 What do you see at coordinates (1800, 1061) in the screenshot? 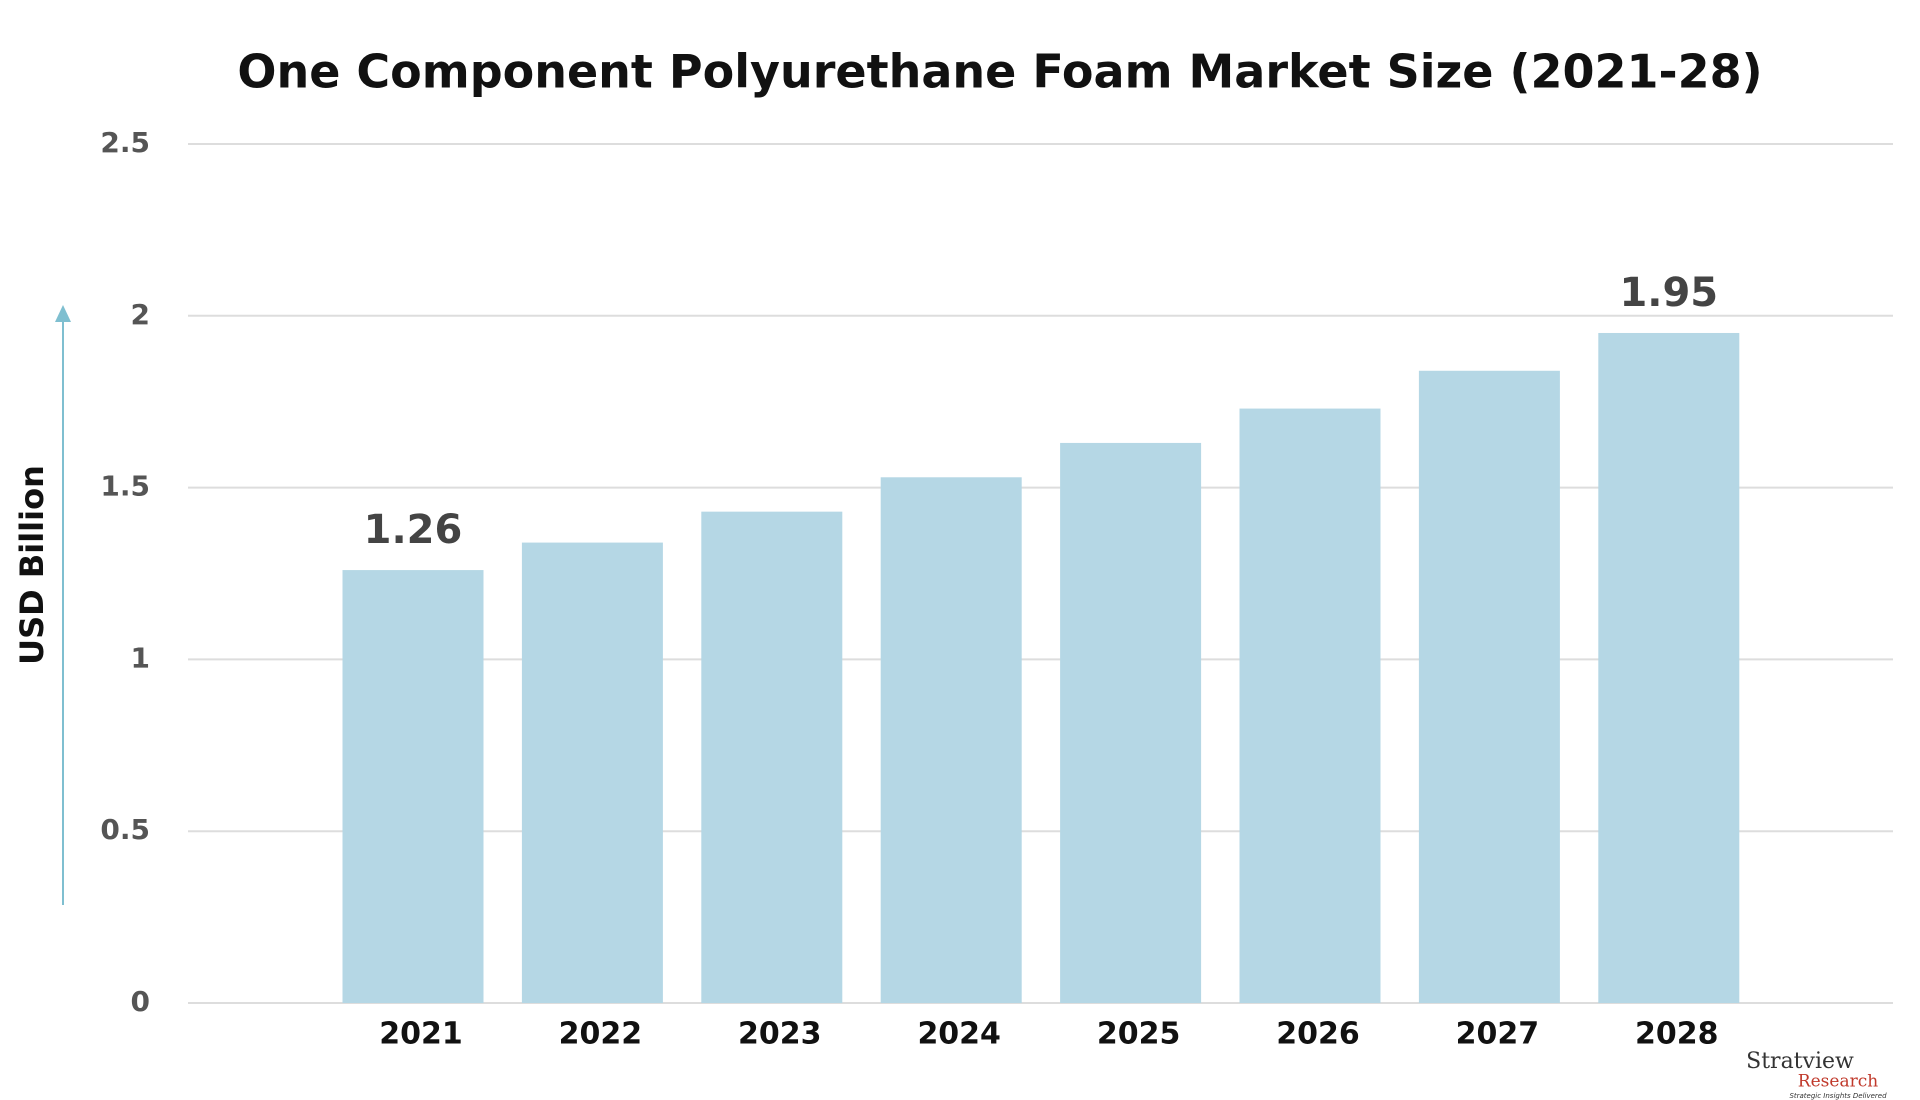
I see `logo-name: Stratview` at bounding box center [1800, 1061].